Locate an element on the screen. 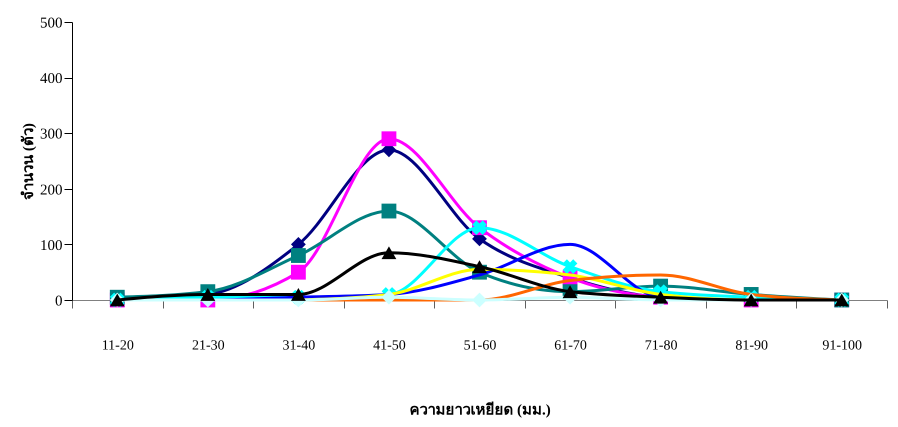 The height and width of the screenshot is (427, 898). y-tick-label: 300 is located at coordinates (51, 134).